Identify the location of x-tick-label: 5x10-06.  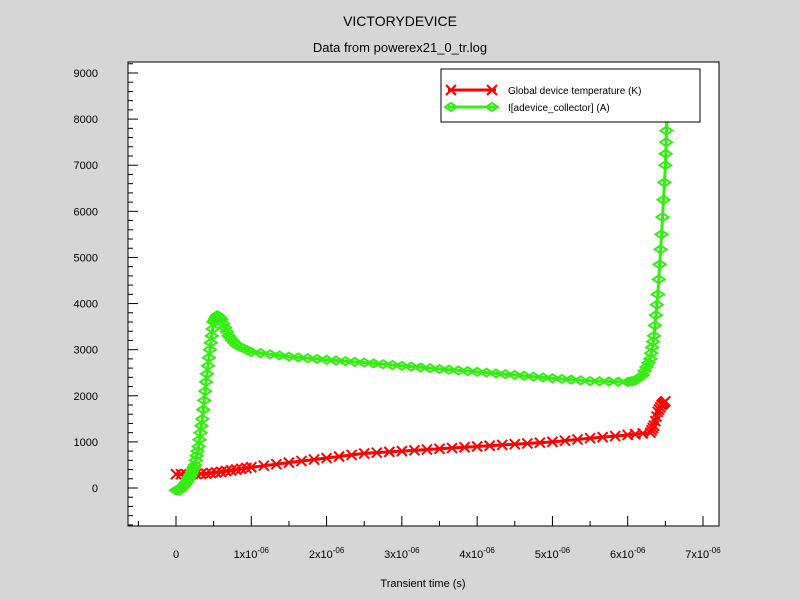
(553, 553).